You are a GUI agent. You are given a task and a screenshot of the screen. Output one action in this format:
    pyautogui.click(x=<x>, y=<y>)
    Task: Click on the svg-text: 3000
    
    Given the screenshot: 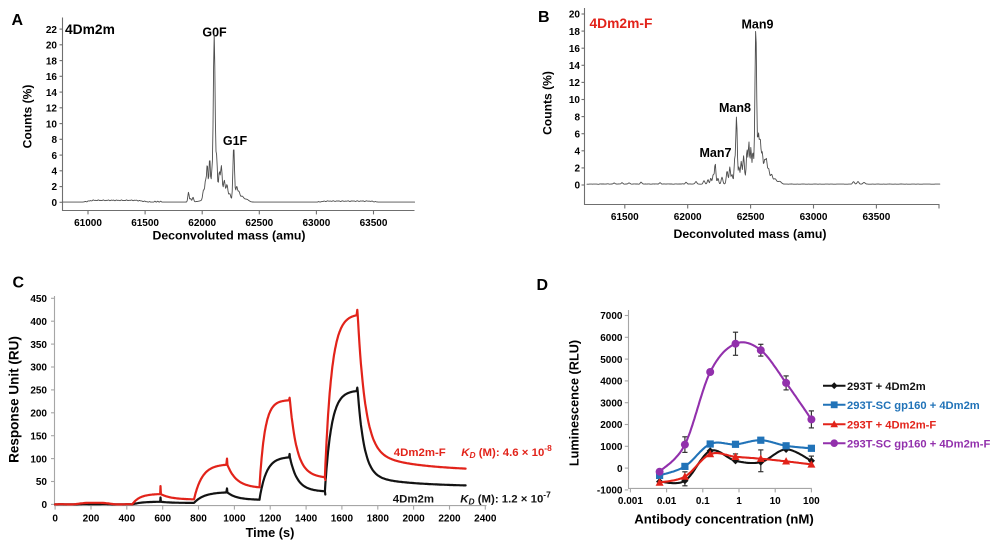 What is the action you would take?
    pyautogui.click(x=611, y=403)
    